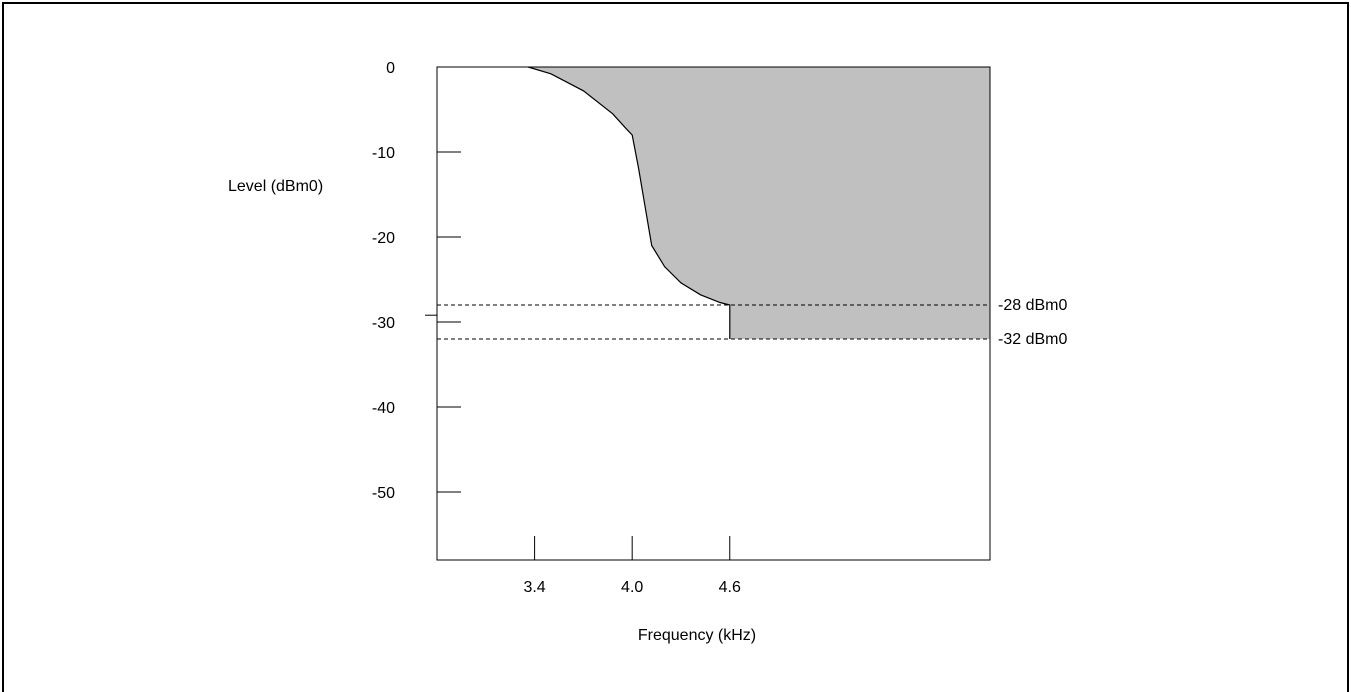 This screenshot has width=1351, height=692. What do you see at coordinates (759, 203) in the screenshot?
I see `mask-region` at bounding box center [759, 203].